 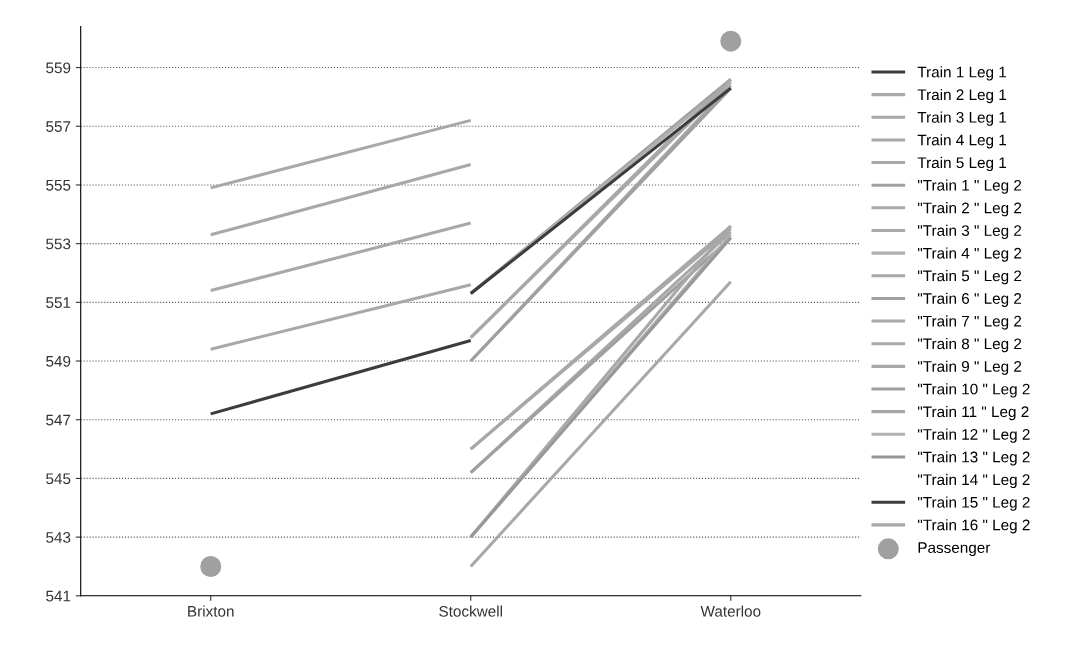 What do you see at coordinates (211, 611) in the screenshot?
I see `x-tick-label: Brixton` at bounding box center [211, 611].